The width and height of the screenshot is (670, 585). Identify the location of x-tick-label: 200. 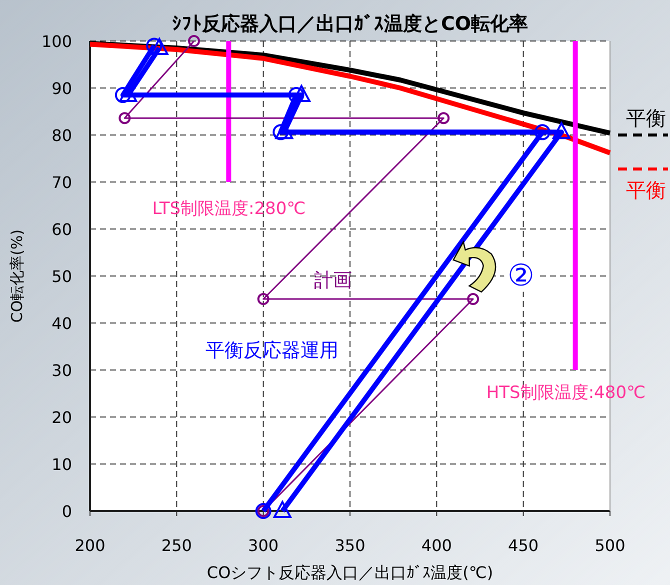
(90, 545).